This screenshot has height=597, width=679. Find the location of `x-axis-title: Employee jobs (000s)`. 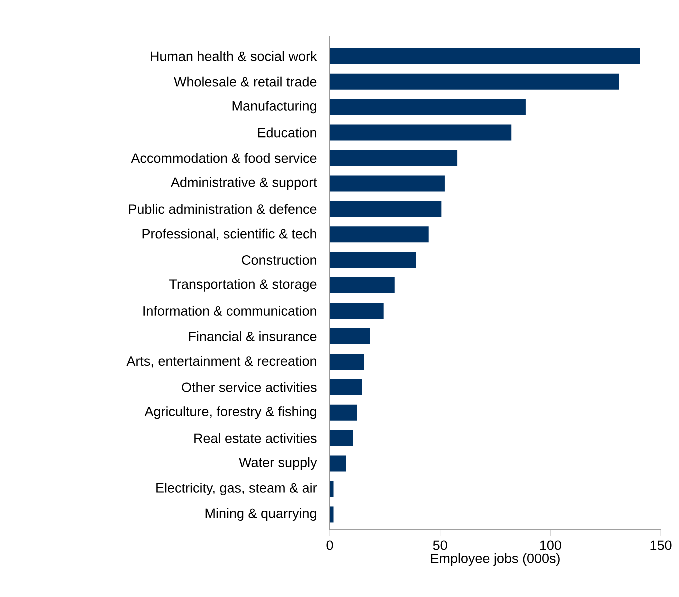

x-axis-title: Employee jobs (000s) is located at coordinates (495, 559).